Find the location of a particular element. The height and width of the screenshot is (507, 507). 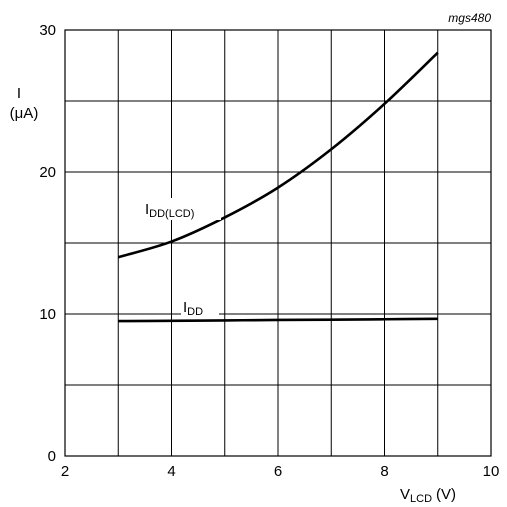

series-label-bg-idd-lcd is located at coordinates (181, 209).